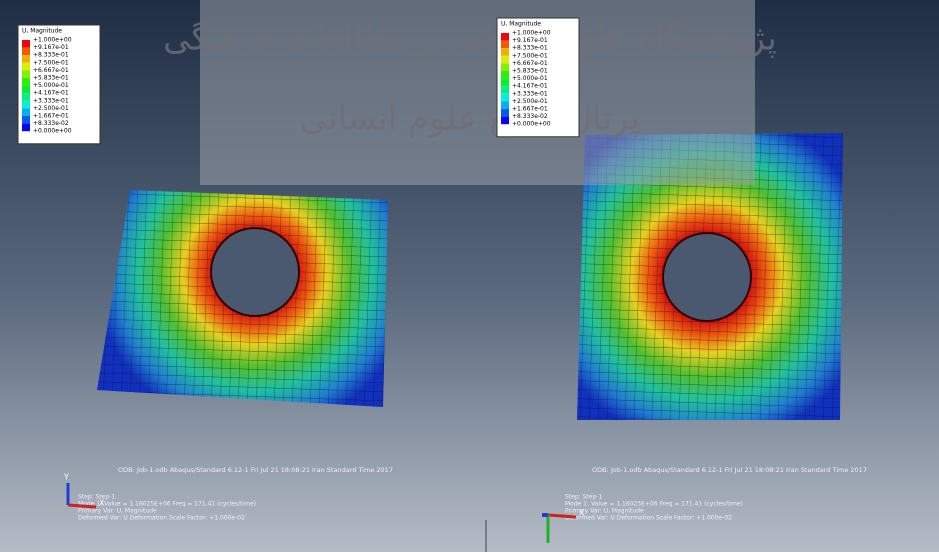  Describe the element at coordinates (470, 119) in the screenshot. I see `watermark-text: پرتال جامع علوم انسانی` at that location.